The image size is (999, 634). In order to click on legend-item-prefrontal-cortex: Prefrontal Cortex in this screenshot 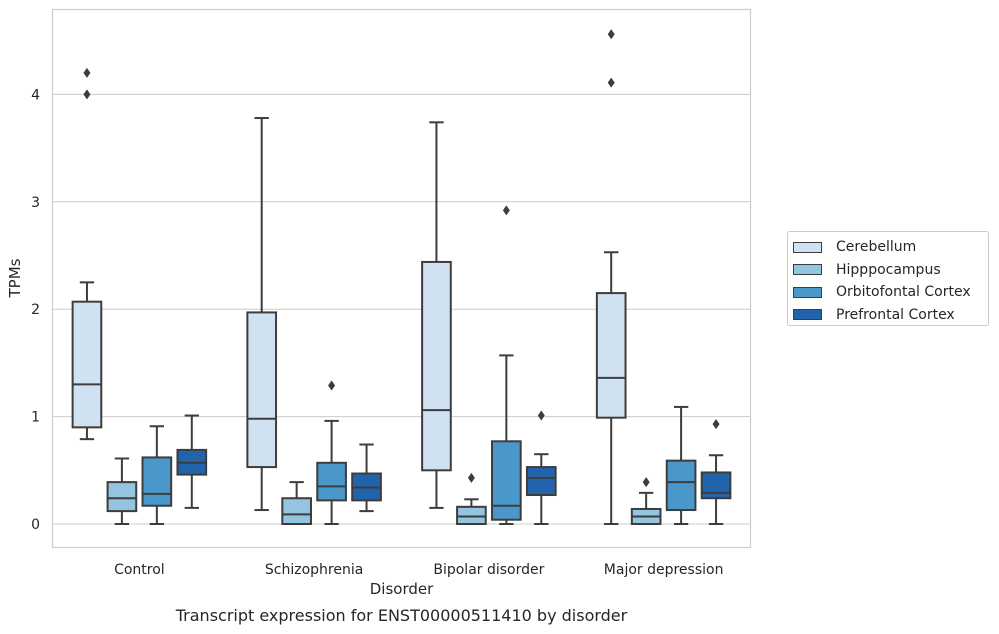, I will do `click(890, 315)`.